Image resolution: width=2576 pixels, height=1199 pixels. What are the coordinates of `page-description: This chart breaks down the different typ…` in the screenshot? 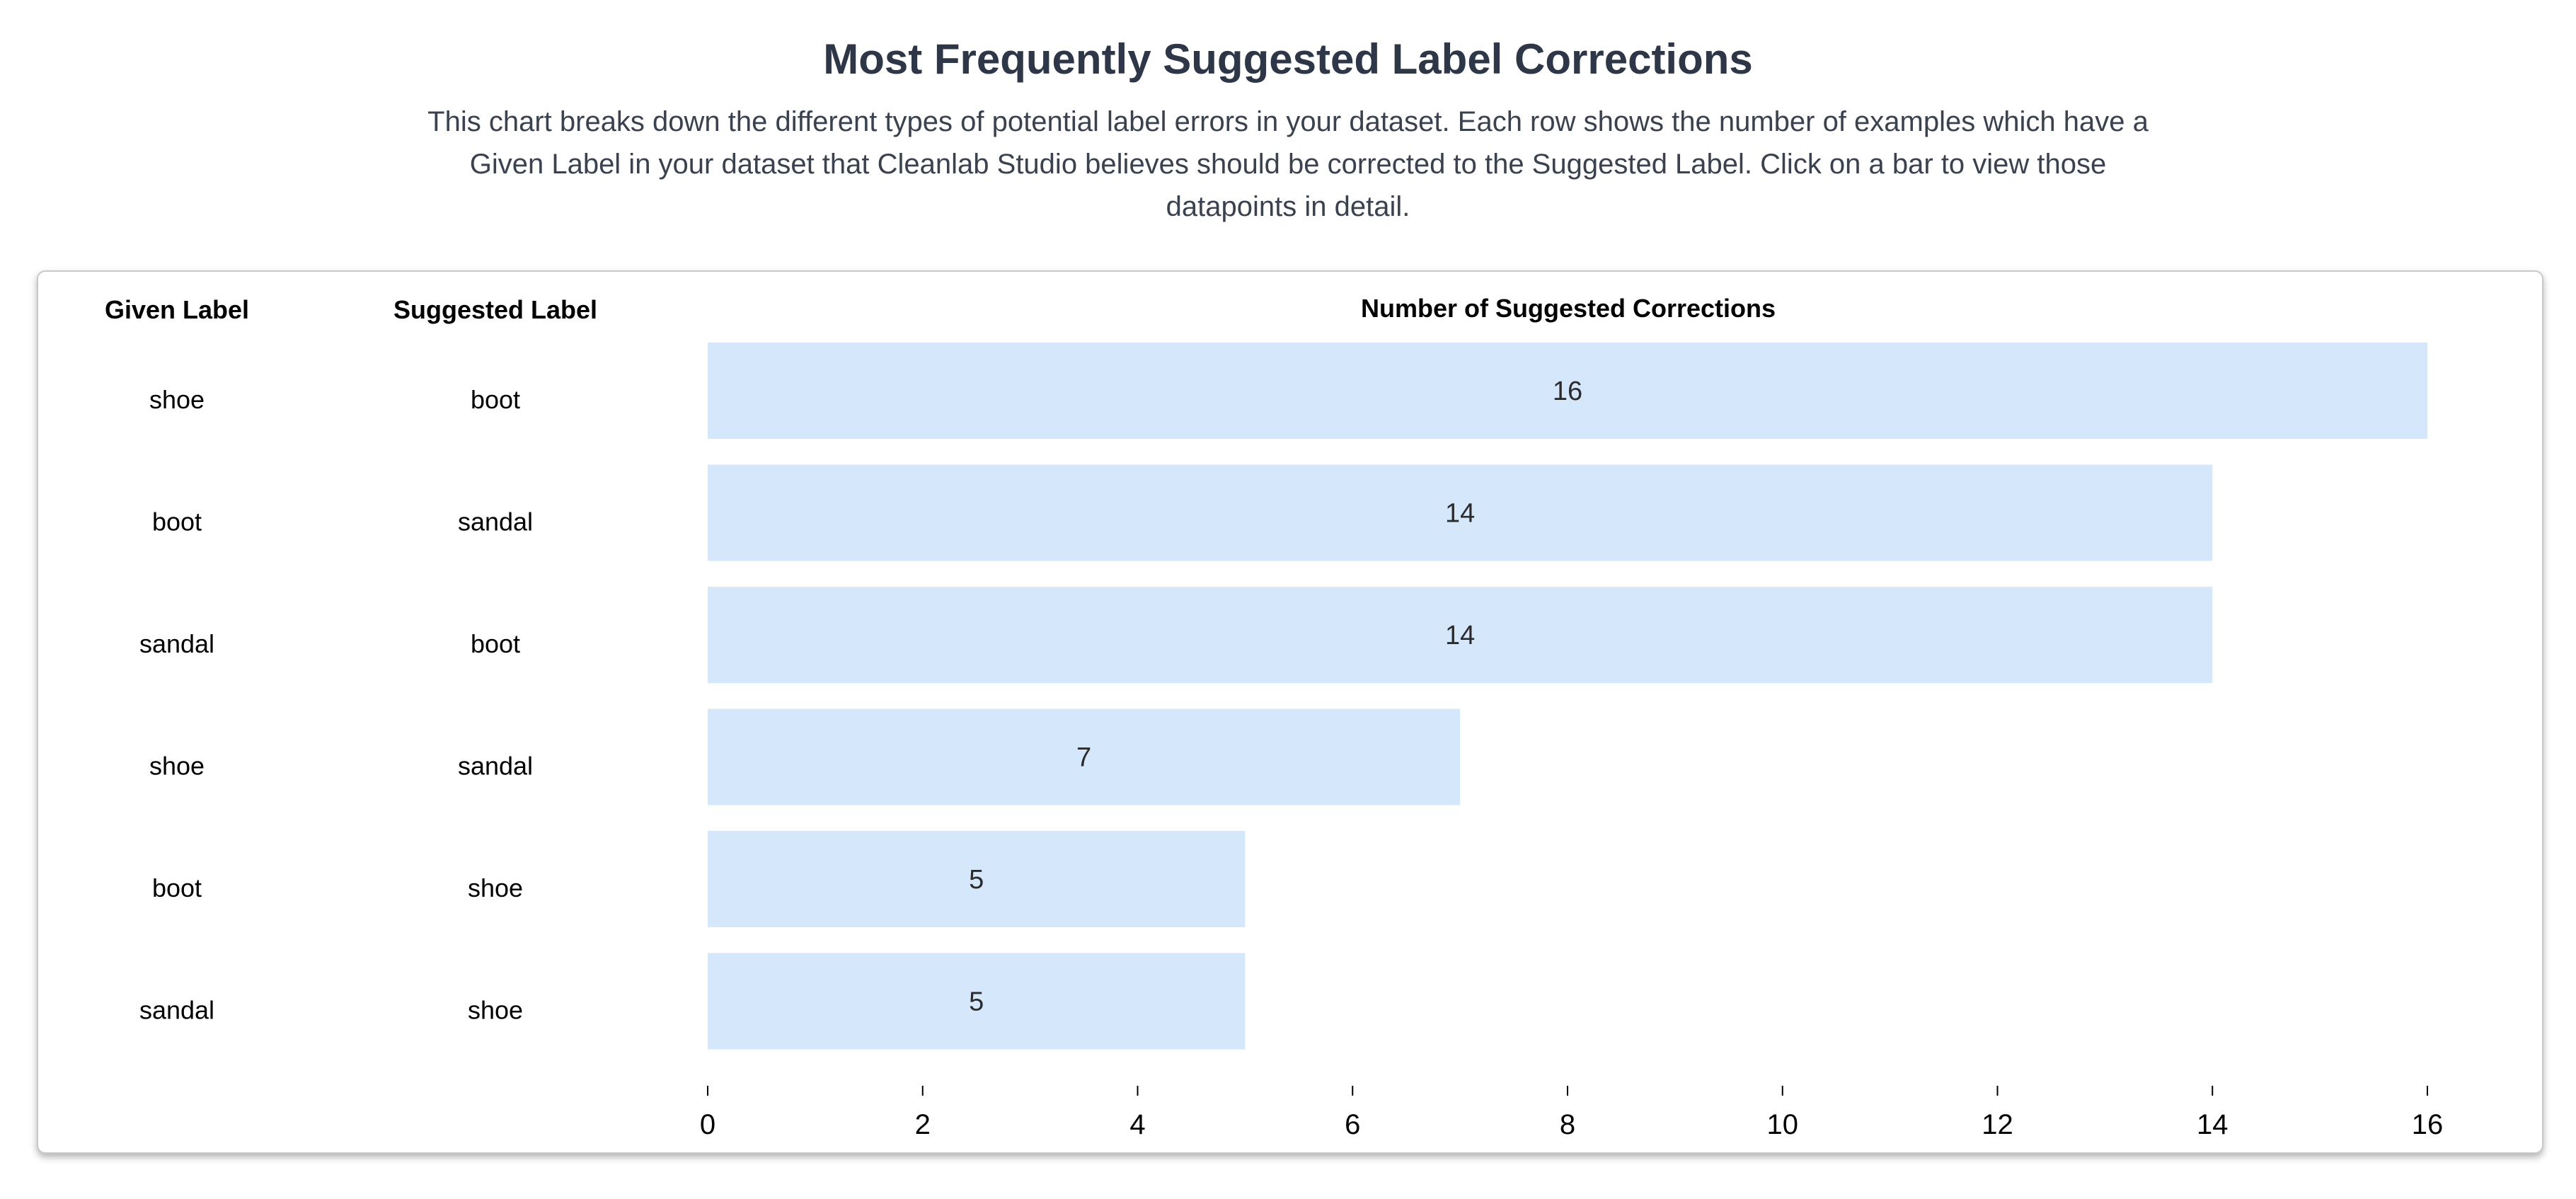 It's located at (1288, 164).